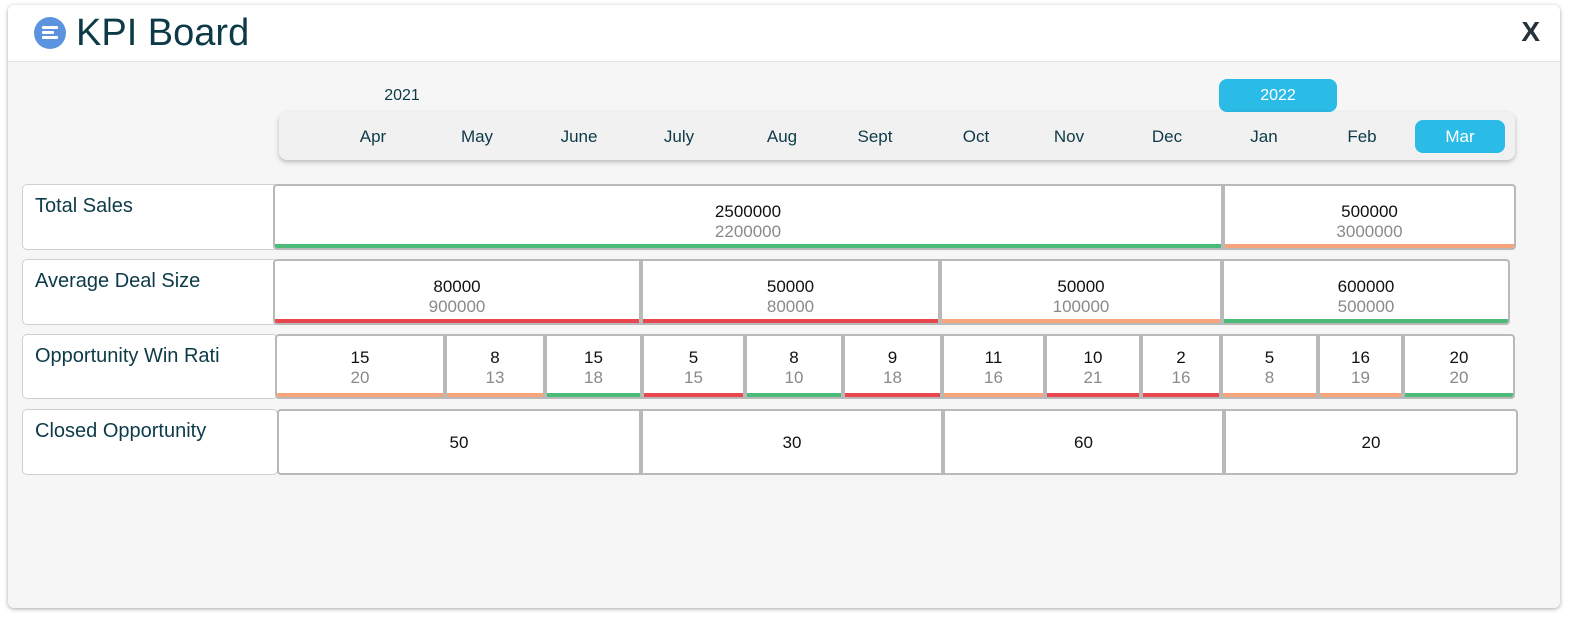 The height and width of the screenshot is (619, 1570). I want to click on kpi-cell: 9 18, so click(892, 366).